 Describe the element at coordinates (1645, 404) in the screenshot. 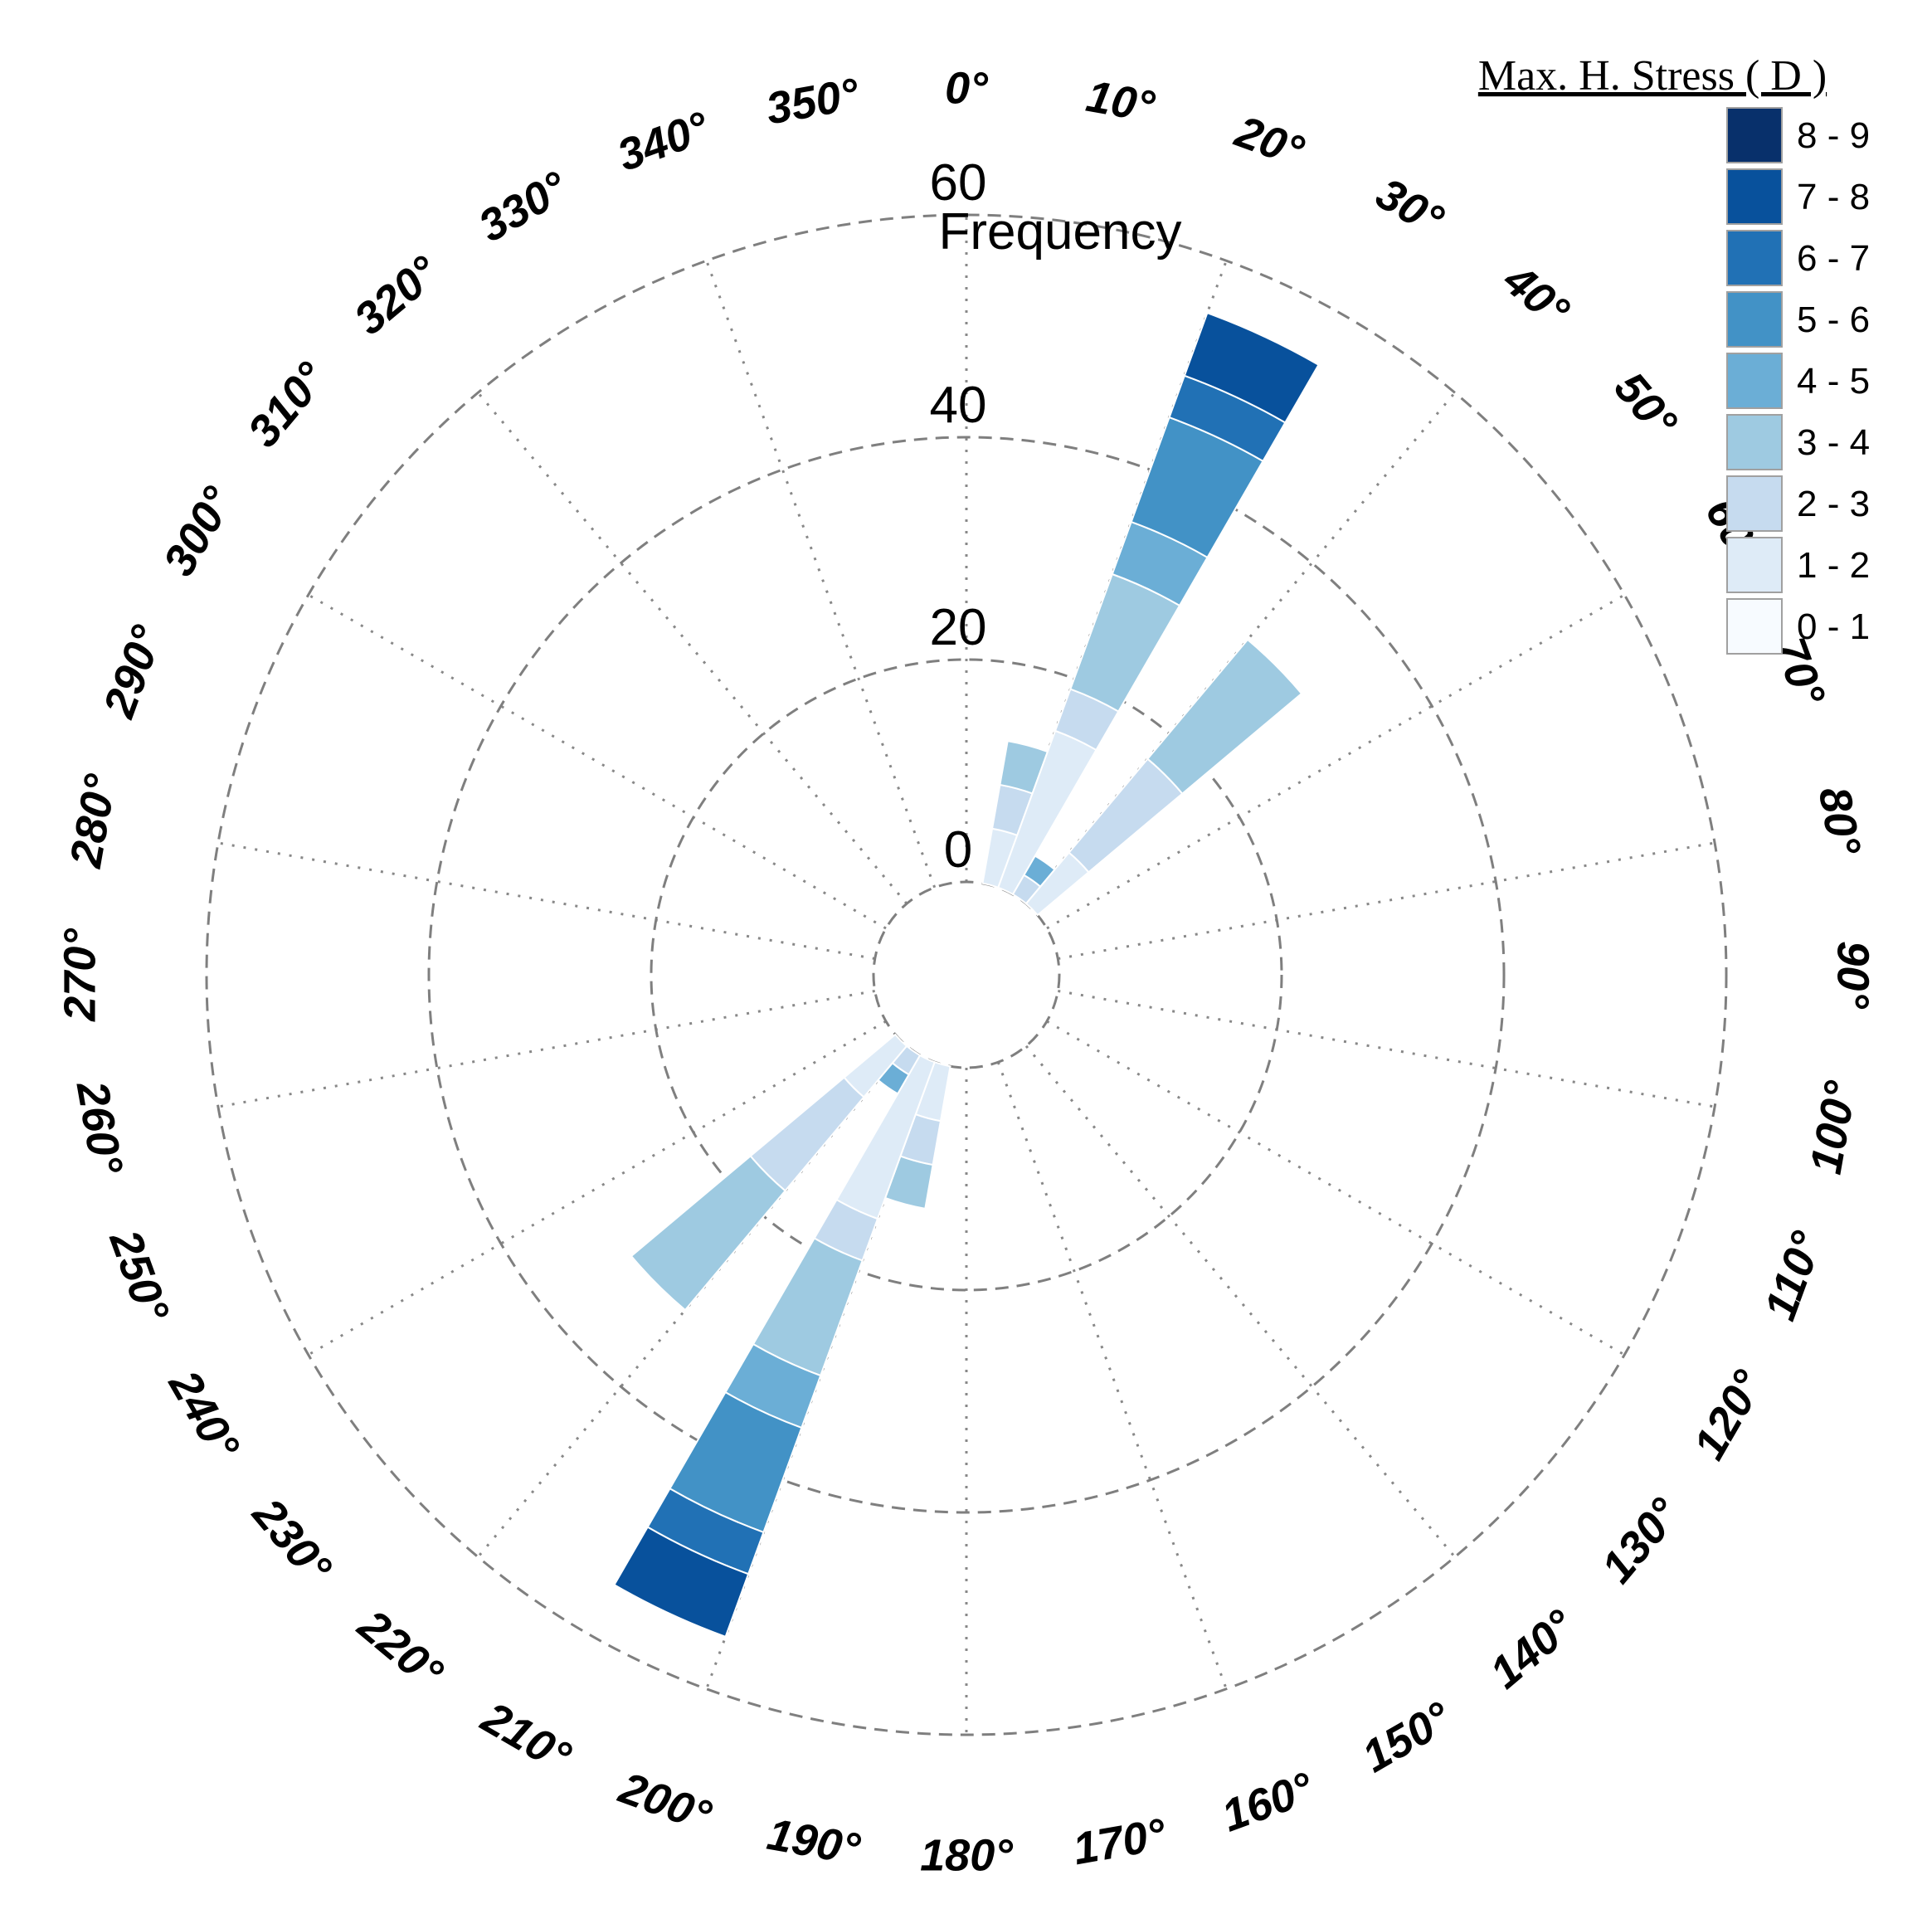

I see `direction-label: 50°` at that location.